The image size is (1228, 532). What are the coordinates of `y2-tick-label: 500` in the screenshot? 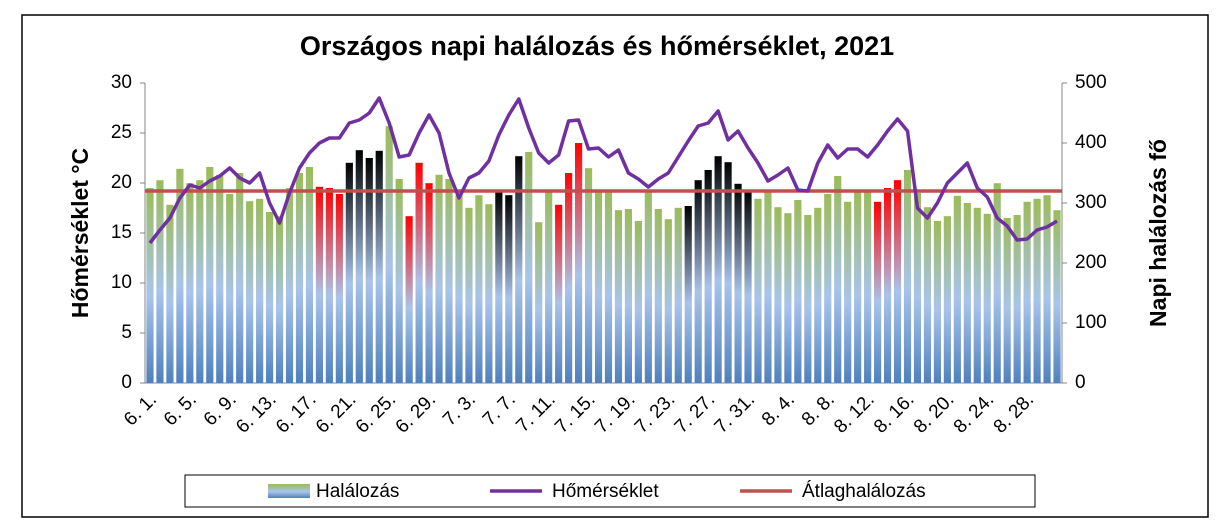 It's located at (1091, 82).